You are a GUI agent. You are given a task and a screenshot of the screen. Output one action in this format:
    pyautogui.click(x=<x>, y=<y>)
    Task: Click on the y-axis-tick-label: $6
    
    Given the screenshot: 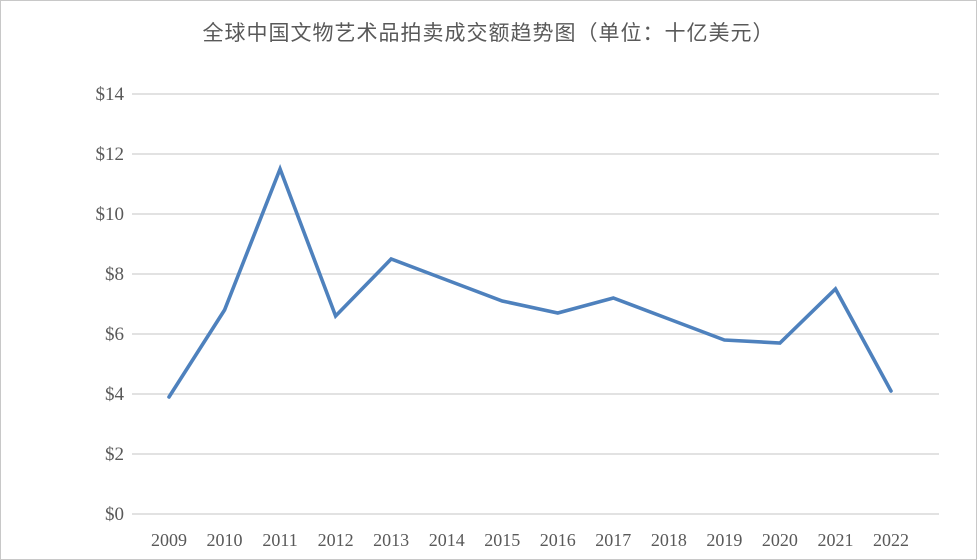 What is the action you would take?
    pyautogui.click(x=114, y=334)
    